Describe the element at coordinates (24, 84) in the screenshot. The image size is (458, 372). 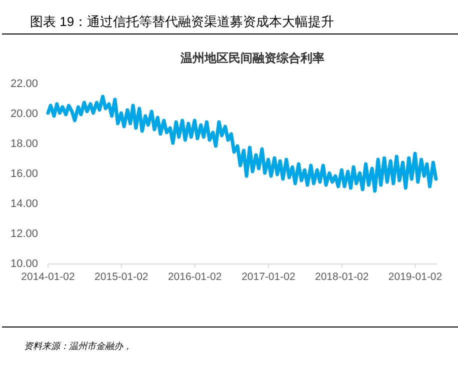
I see `y-tick-label: 22.00` at that location.